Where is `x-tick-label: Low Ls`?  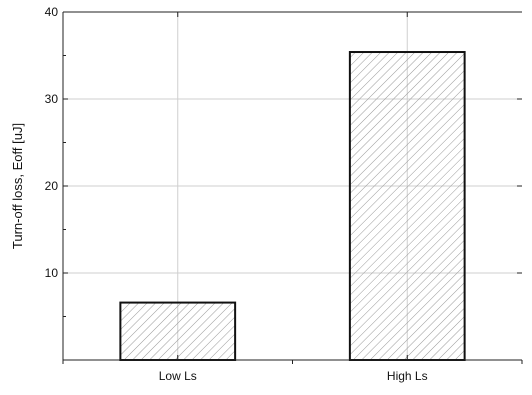 x-tick-label: Low Ls is located at coordinates (178, 376).